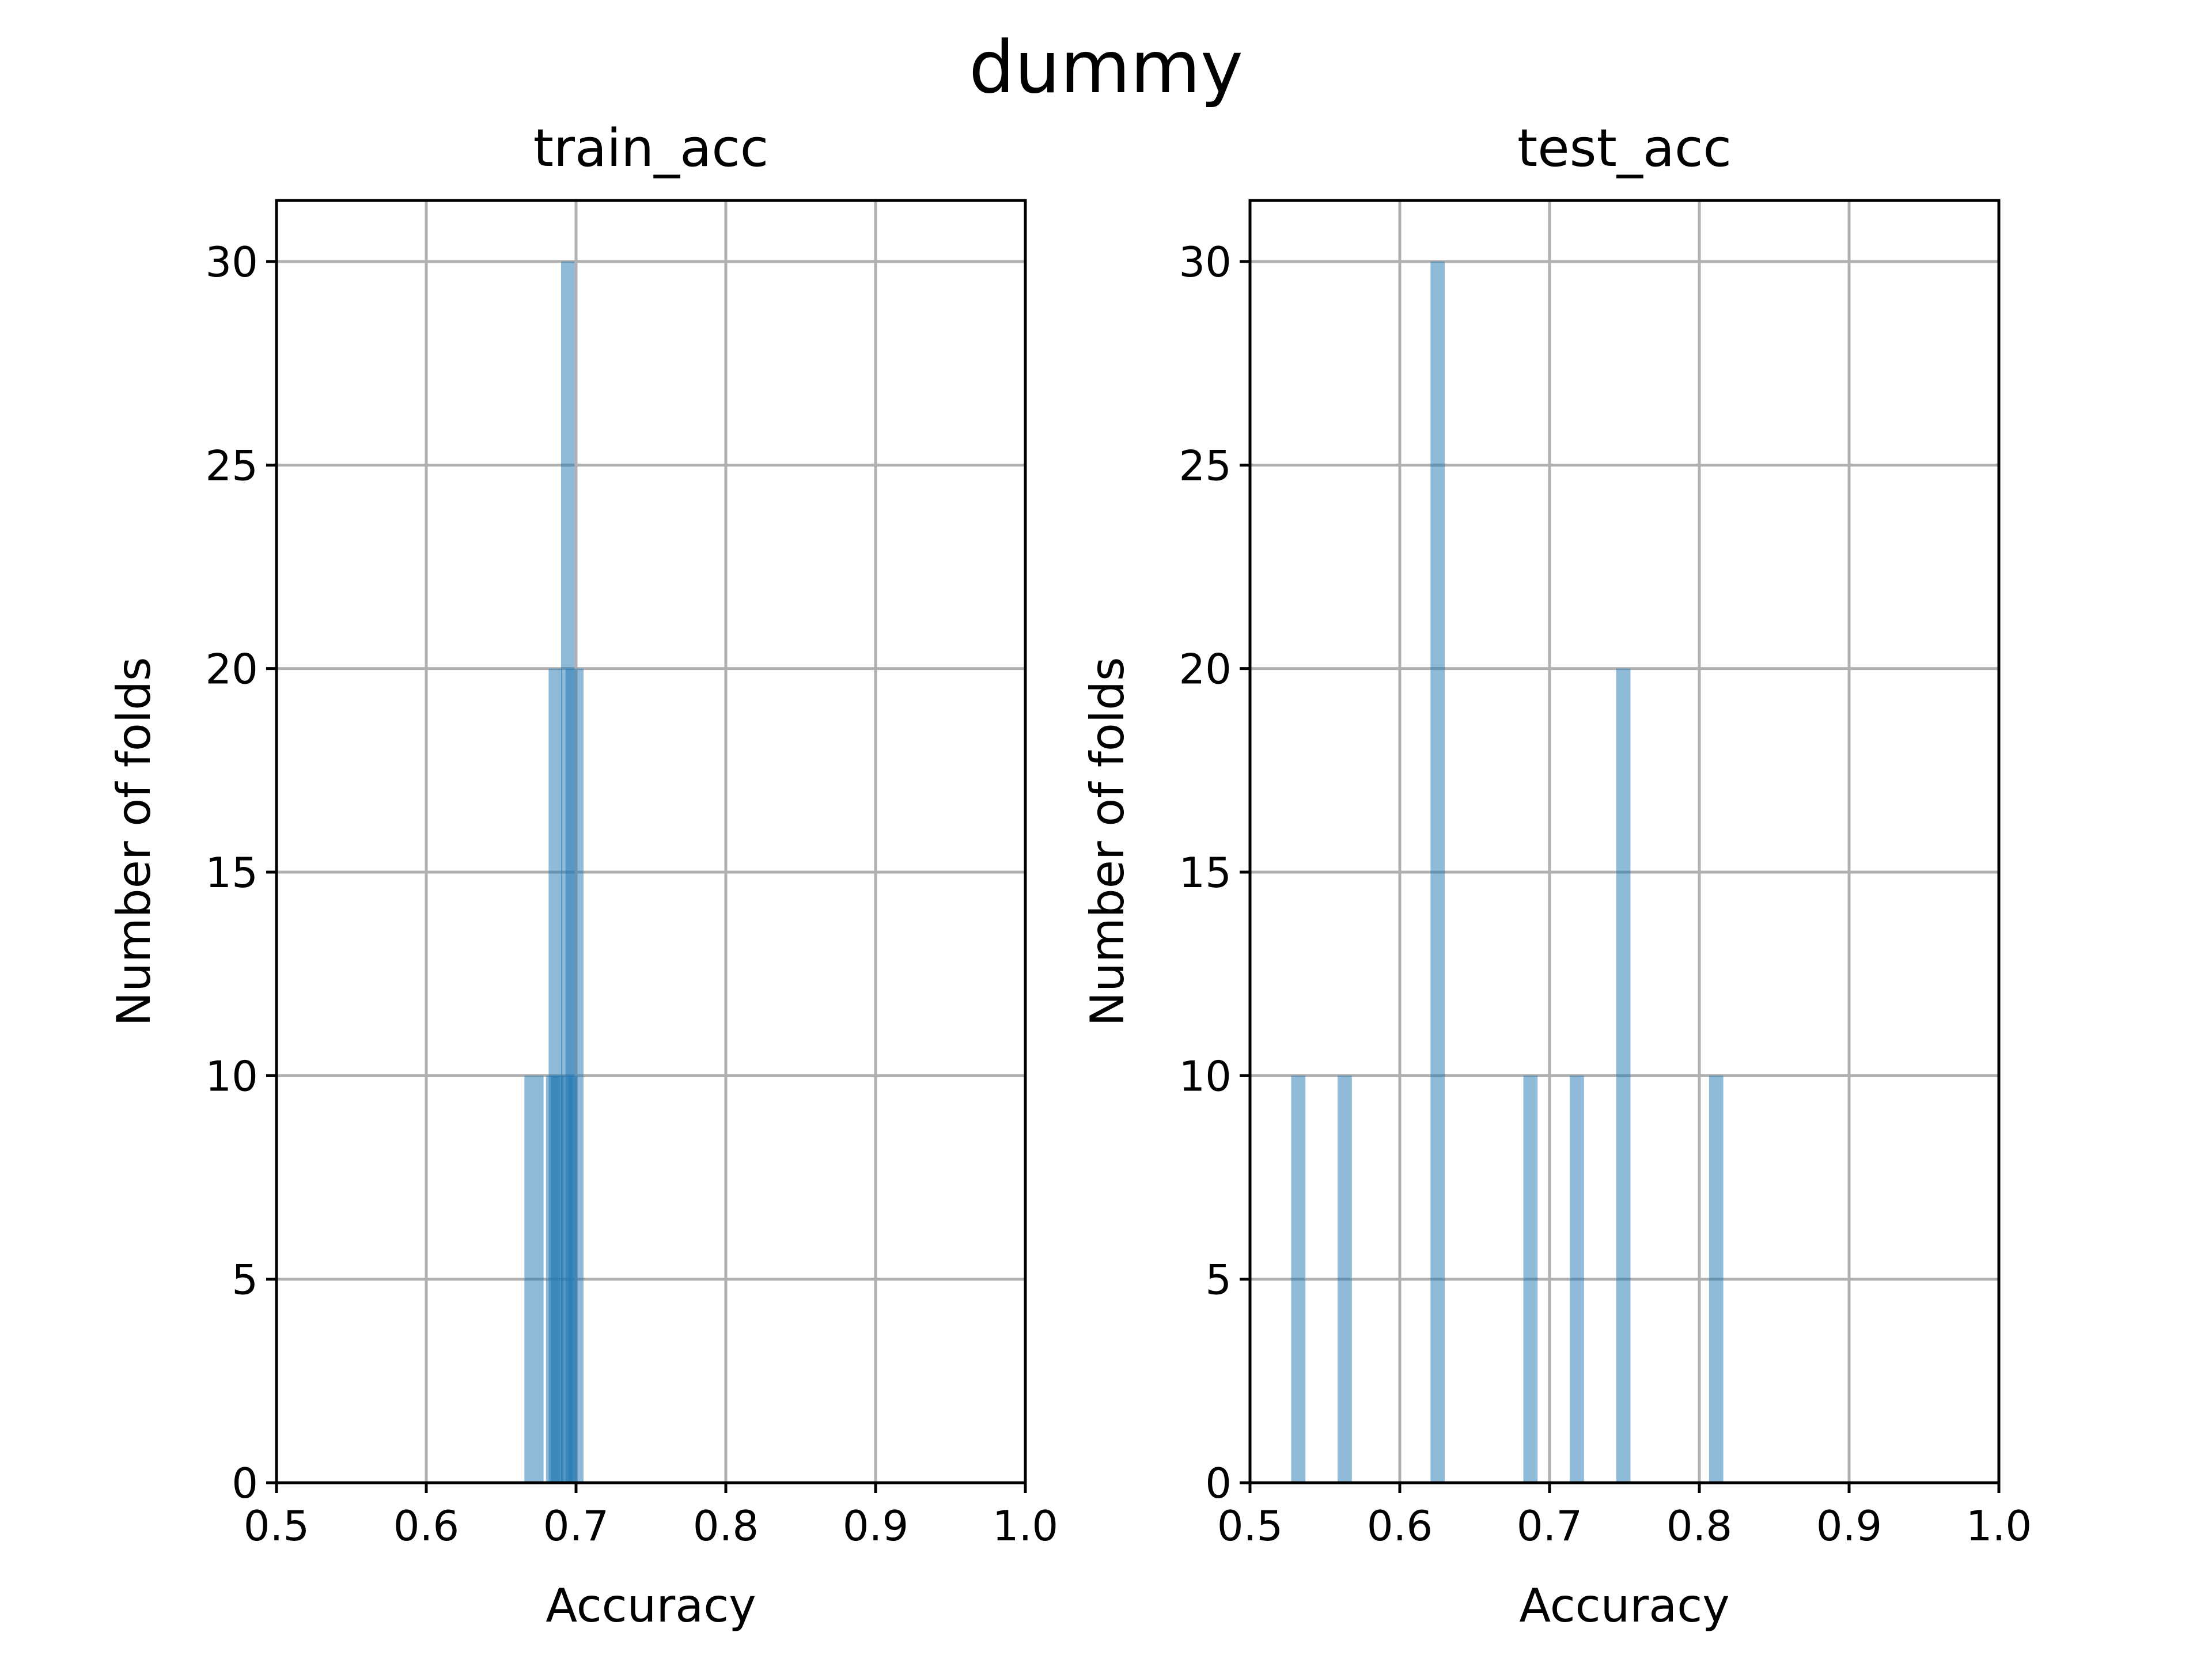 Image resolution: width=2212 pixels, height=1659 pixels. What do you see at coordinates (1106, 67) in the screenshot?
I see `figure-title: dummy` at bounding box center [1106, 67].